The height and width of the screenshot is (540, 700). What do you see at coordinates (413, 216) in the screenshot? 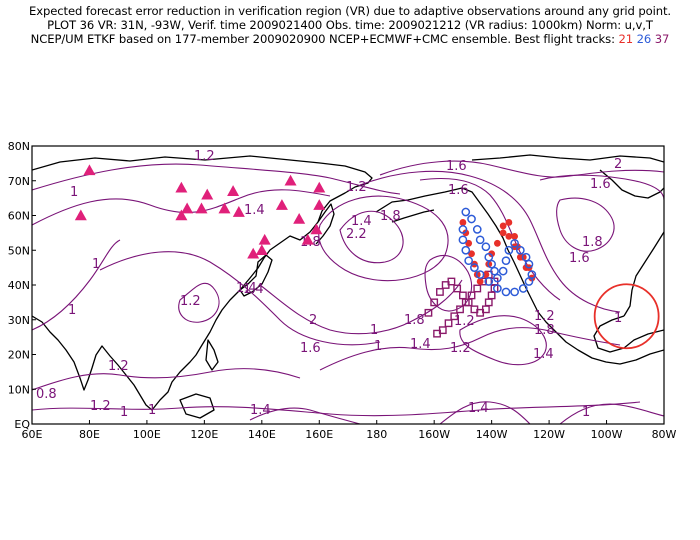
I see `coastline-aleutians` at bounding box center [413, 216].